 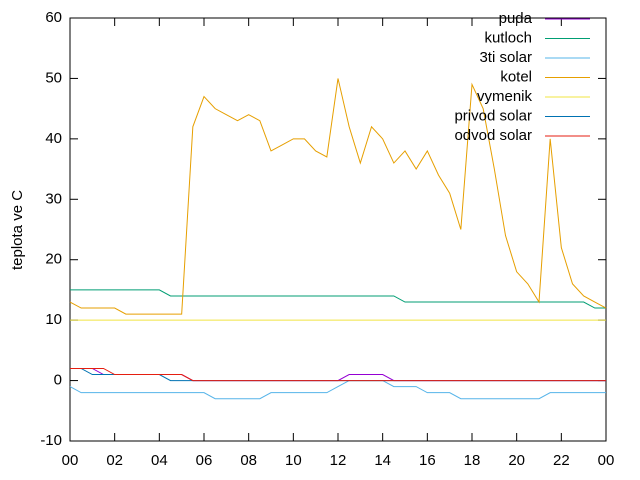 What do you see at coordinates (53, 77) in the screenshot?
I see `y-tick-label: 50` at bounding box center [53, 77].